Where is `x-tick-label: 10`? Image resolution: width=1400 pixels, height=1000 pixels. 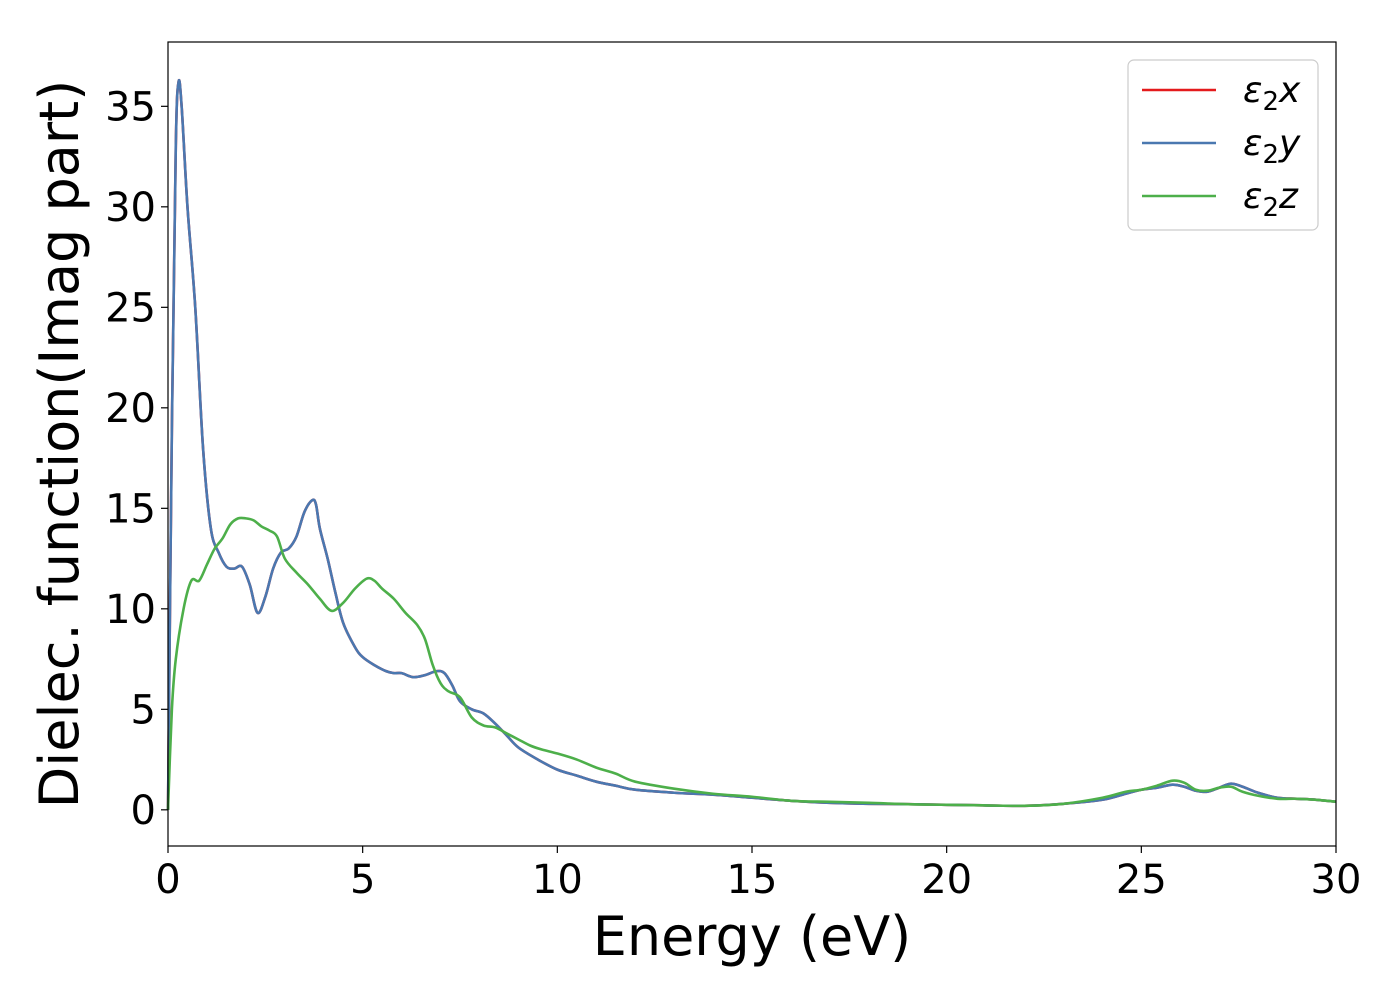
x-tick-label: 10 is located at coordinates (557, 880).